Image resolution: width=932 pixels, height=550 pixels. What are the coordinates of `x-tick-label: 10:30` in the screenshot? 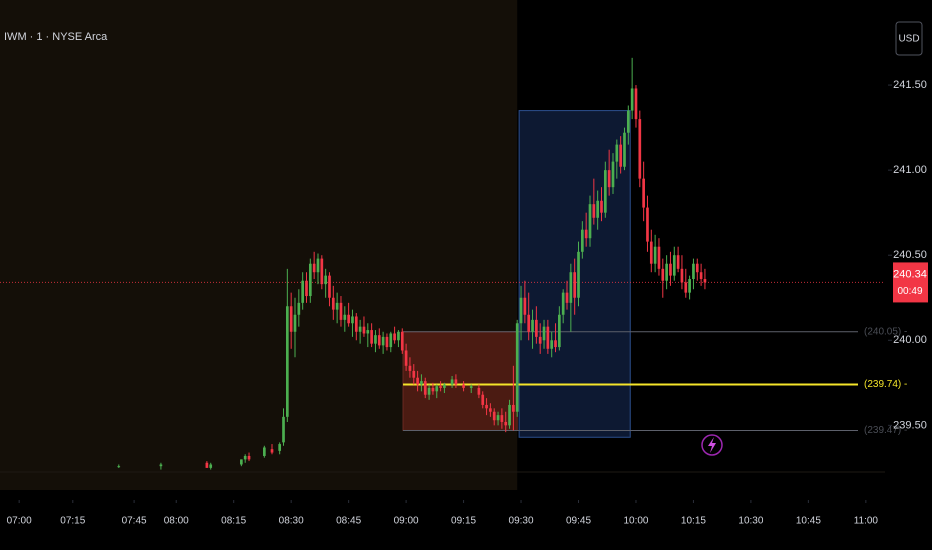 It's located at (750, 521).